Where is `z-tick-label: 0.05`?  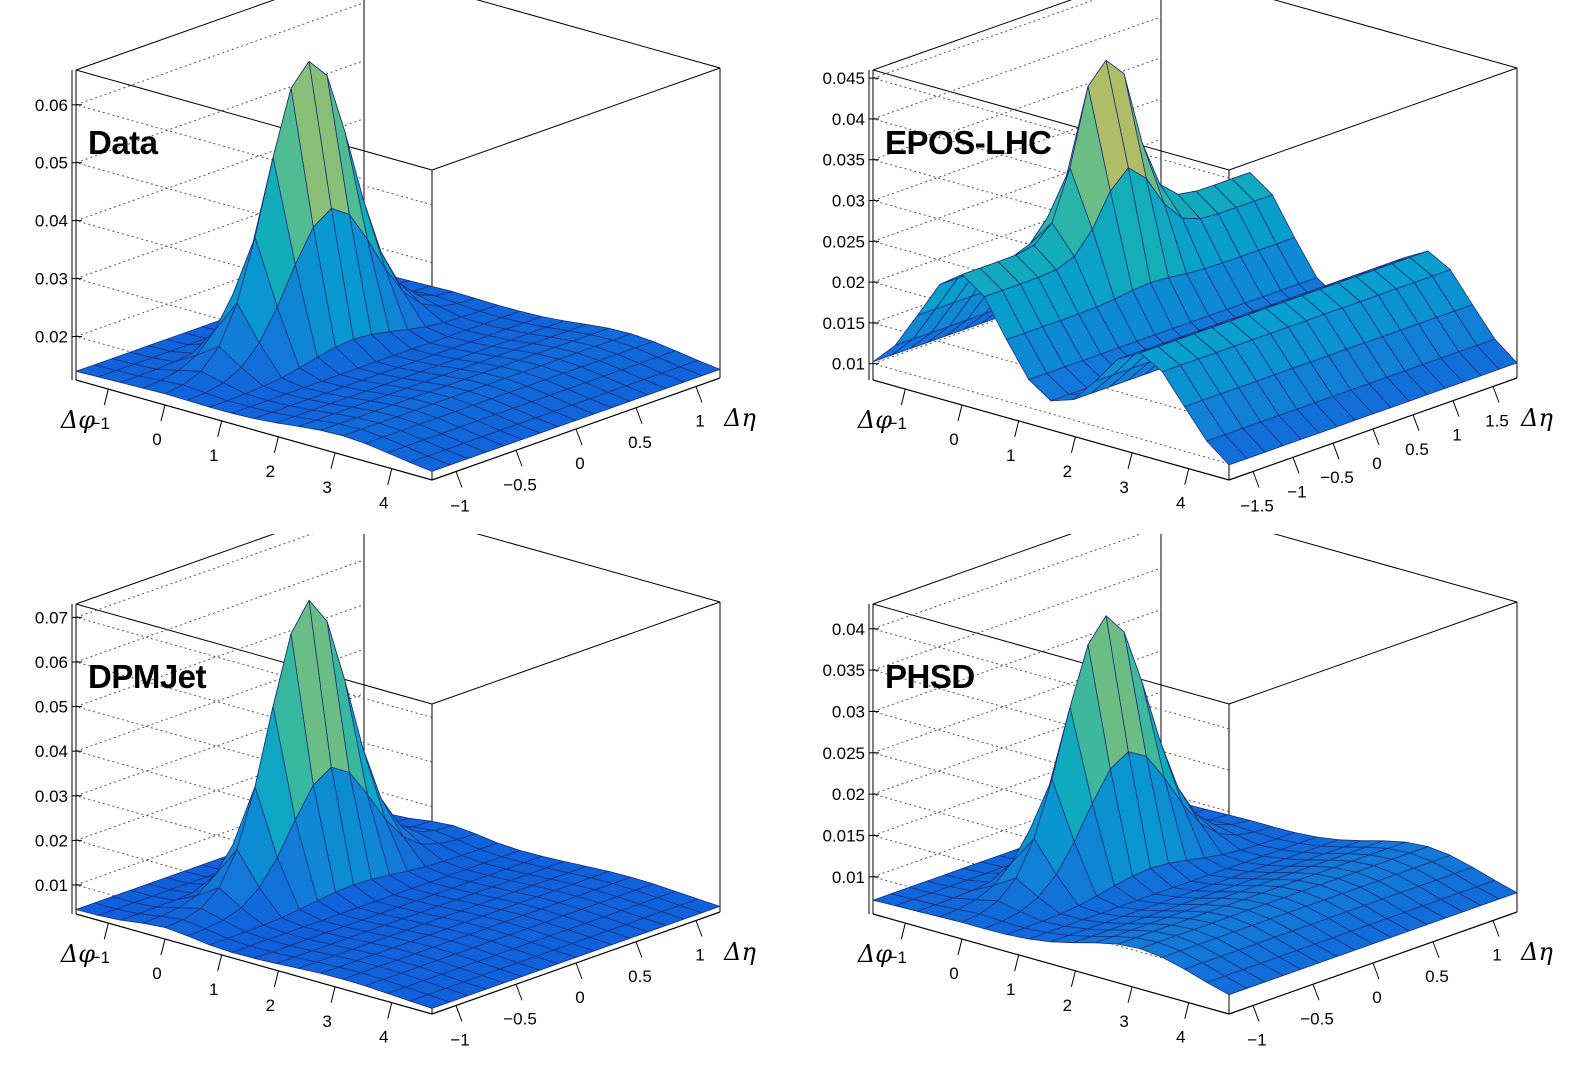
z-tick-label: 0.05 is located at coordinates (51, 707).